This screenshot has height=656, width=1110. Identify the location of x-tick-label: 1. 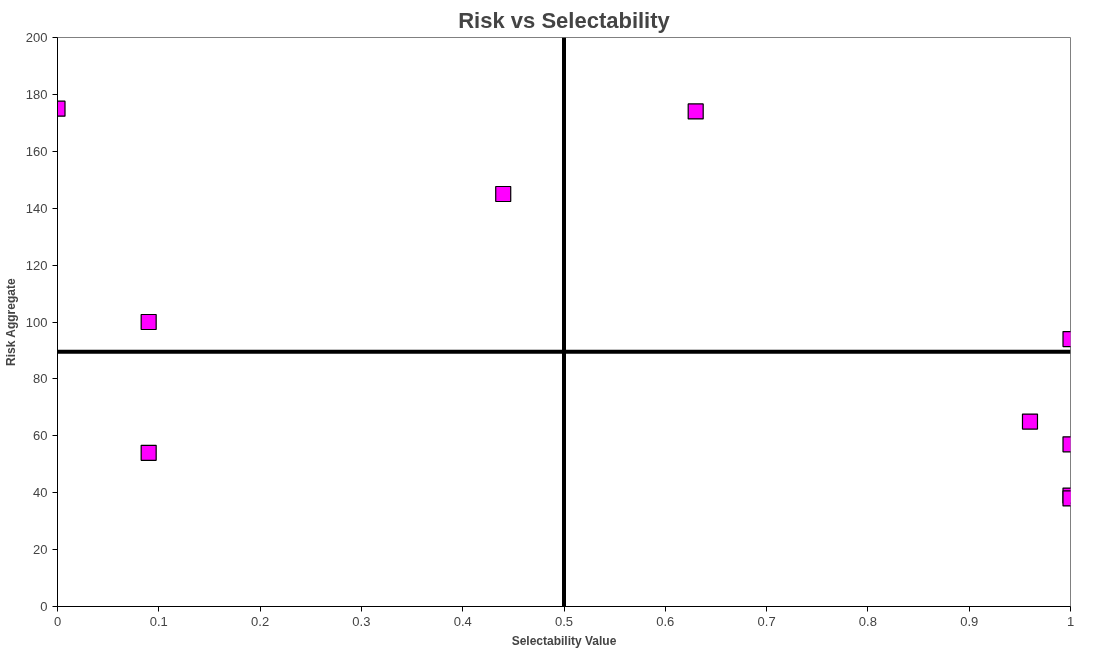
(1070, 621).